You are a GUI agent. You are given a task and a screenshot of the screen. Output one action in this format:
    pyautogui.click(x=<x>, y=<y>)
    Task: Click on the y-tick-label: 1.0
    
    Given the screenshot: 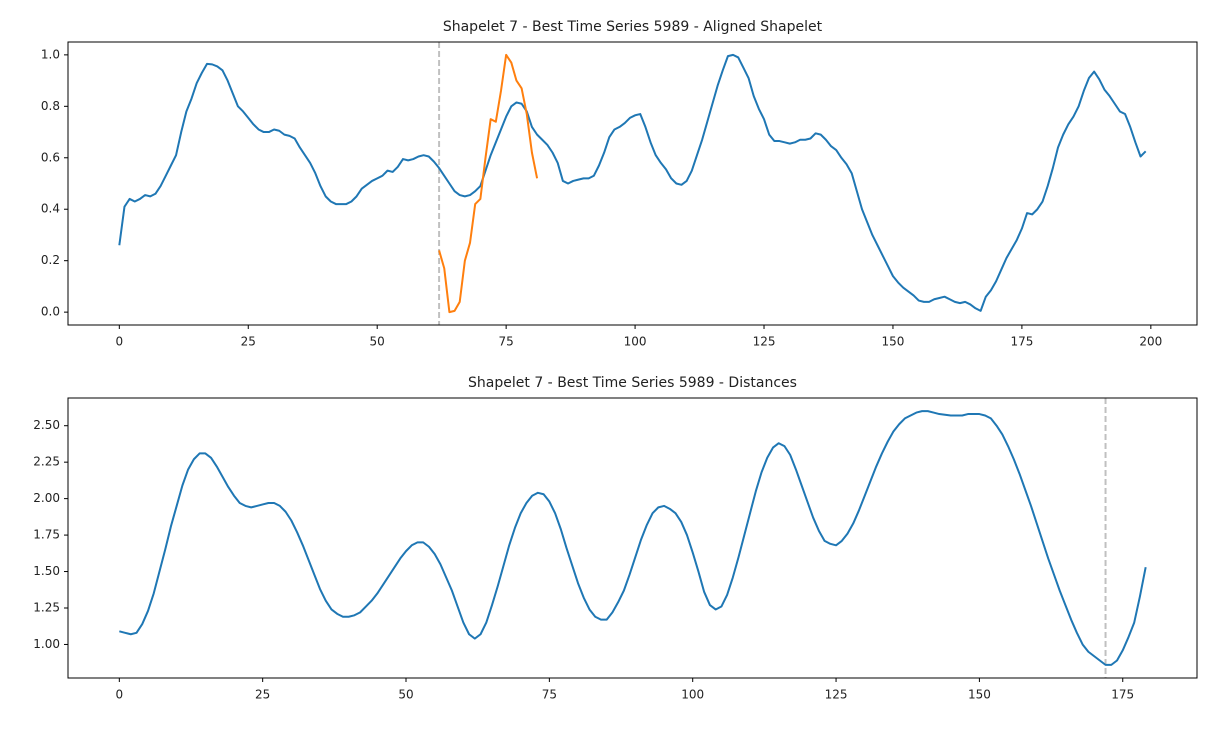 What is the action you would take?
    pyautogui.click(x=50, y=54)
    